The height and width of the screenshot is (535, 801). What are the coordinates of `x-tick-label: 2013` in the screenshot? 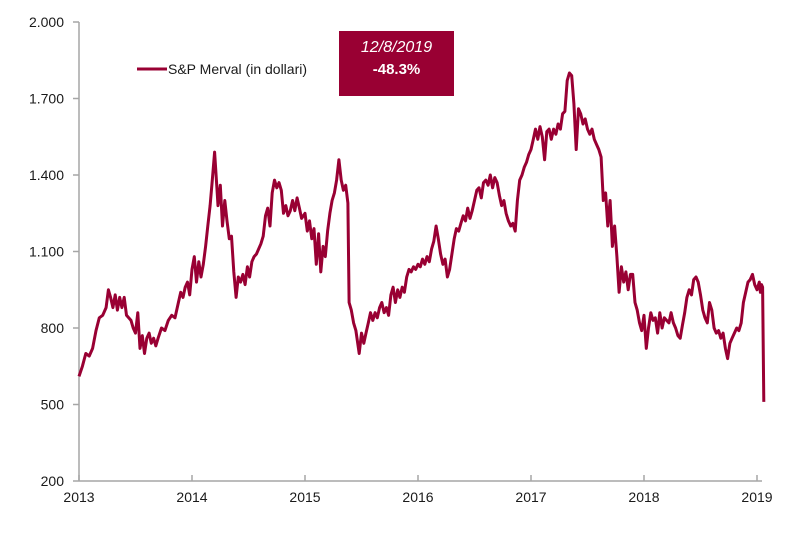 It's located at (78, 497).